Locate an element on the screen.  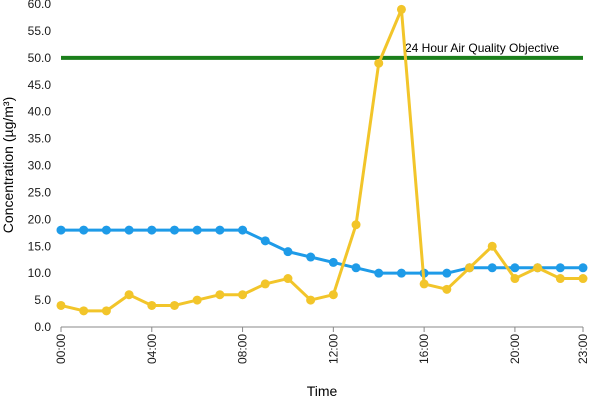
x-axis-title: Time is located at coordinates (322, 391).